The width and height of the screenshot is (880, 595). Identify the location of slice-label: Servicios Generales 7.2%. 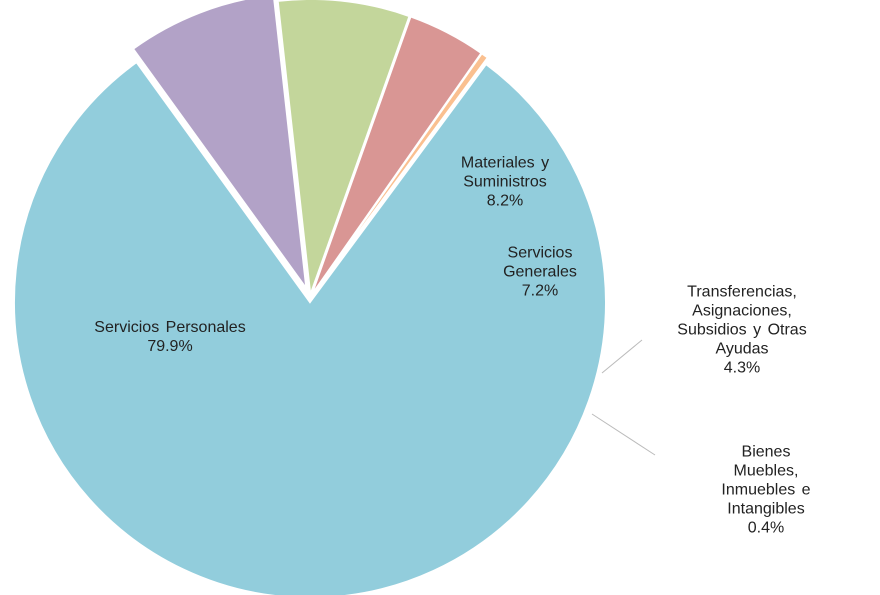
(540, 272).